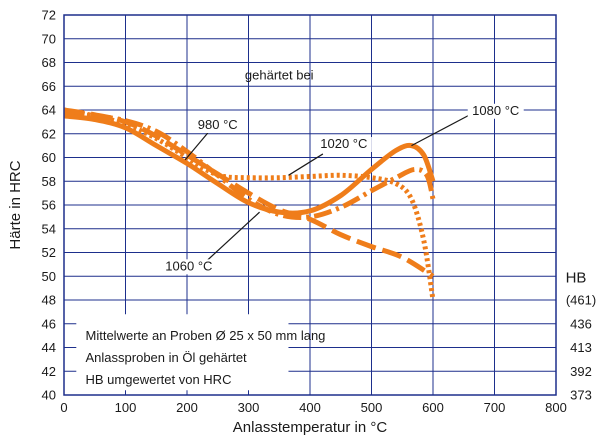 The width and height of the screenshot is (597, 440). I want to click on x-tick-labels: 0 100 200 300 400 500 600 700 800, so click(313, 407).